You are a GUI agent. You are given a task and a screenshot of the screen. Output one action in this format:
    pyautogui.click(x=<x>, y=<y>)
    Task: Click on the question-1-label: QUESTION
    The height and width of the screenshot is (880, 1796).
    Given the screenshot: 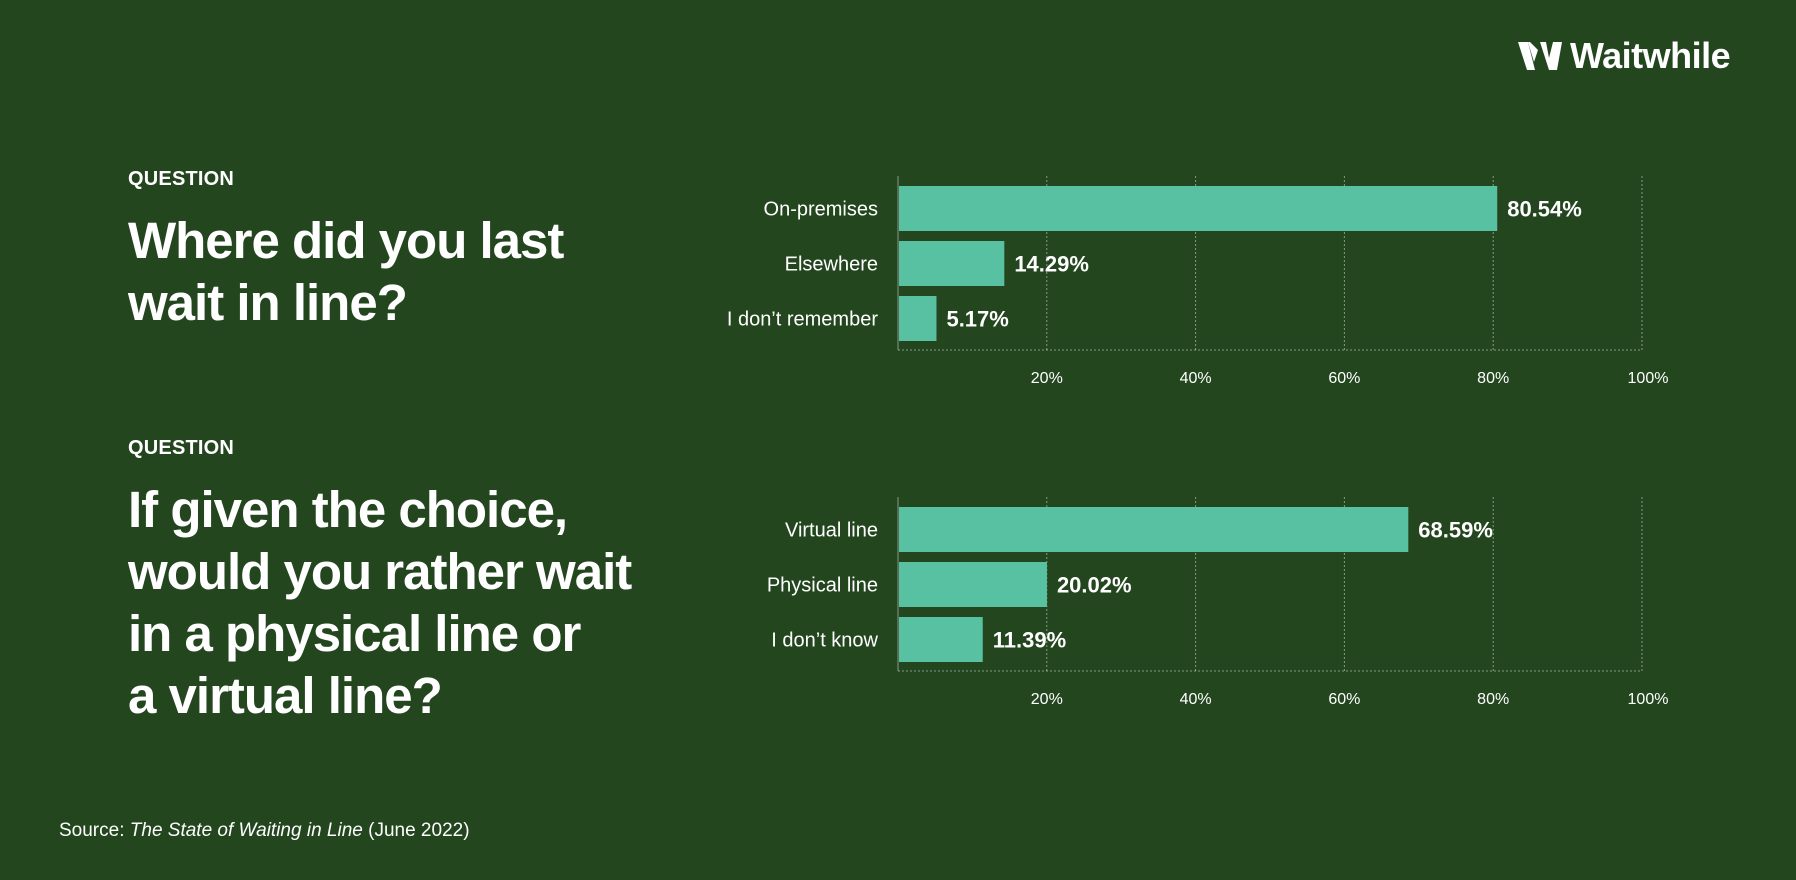 What is the action you would take?
    pyautogui.click(x=181, y=179)
    